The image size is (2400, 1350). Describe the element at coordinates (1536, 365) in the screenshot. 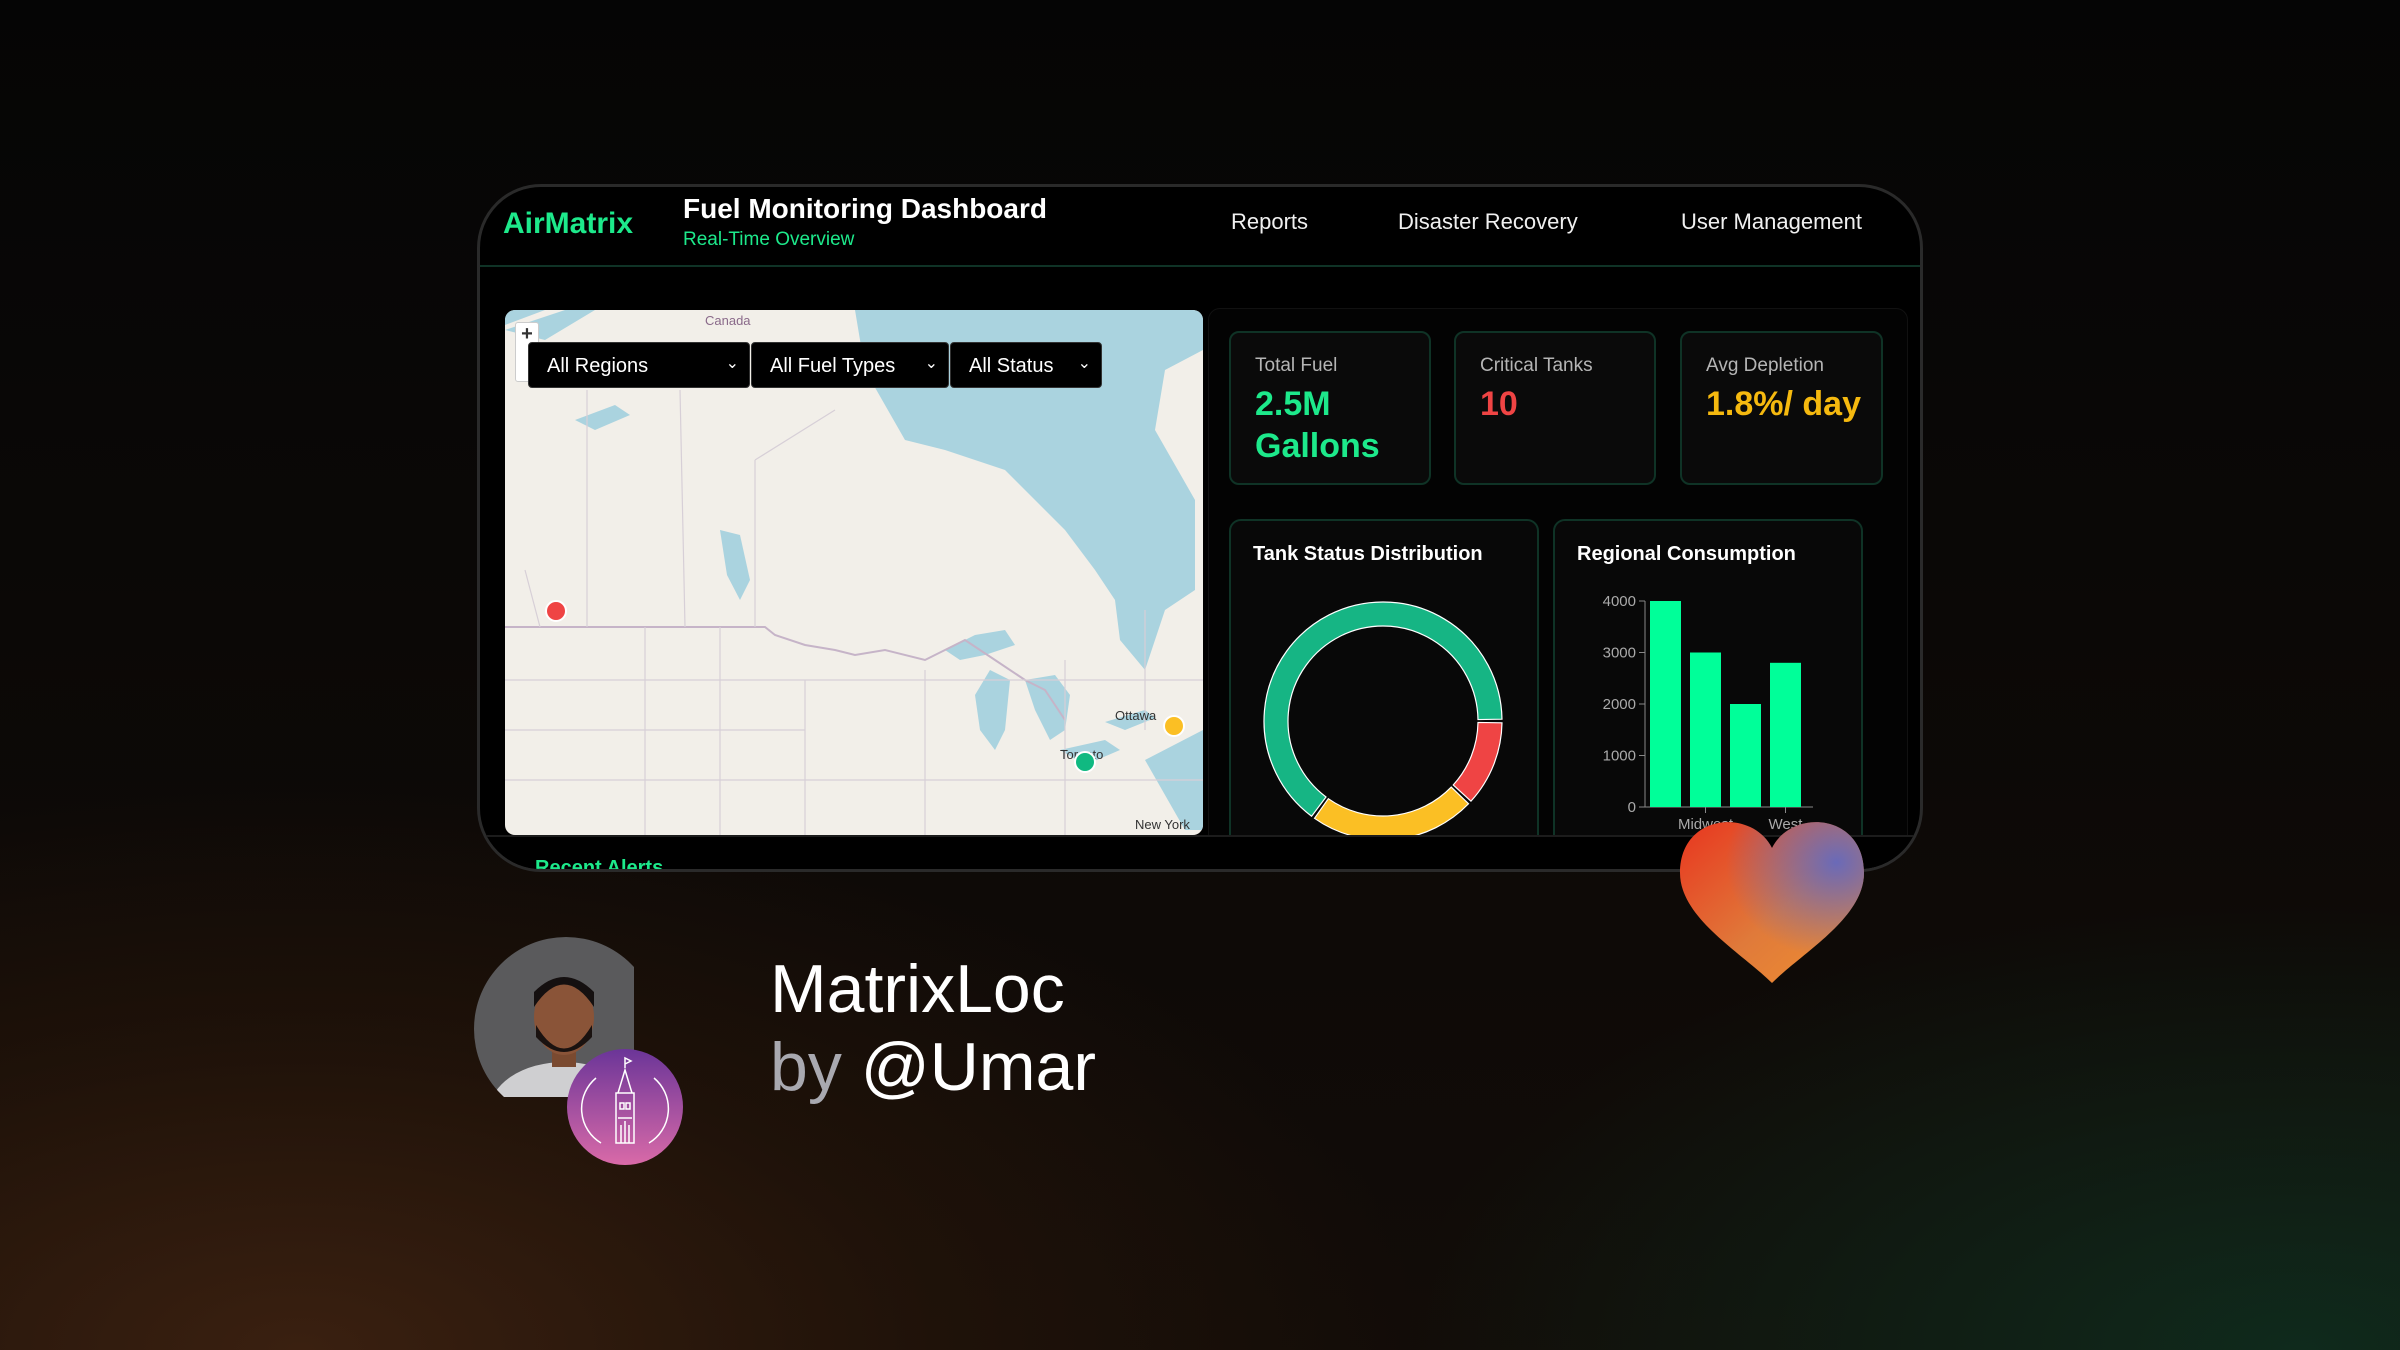

I see `stat-label: Critical Tanks` at that location.